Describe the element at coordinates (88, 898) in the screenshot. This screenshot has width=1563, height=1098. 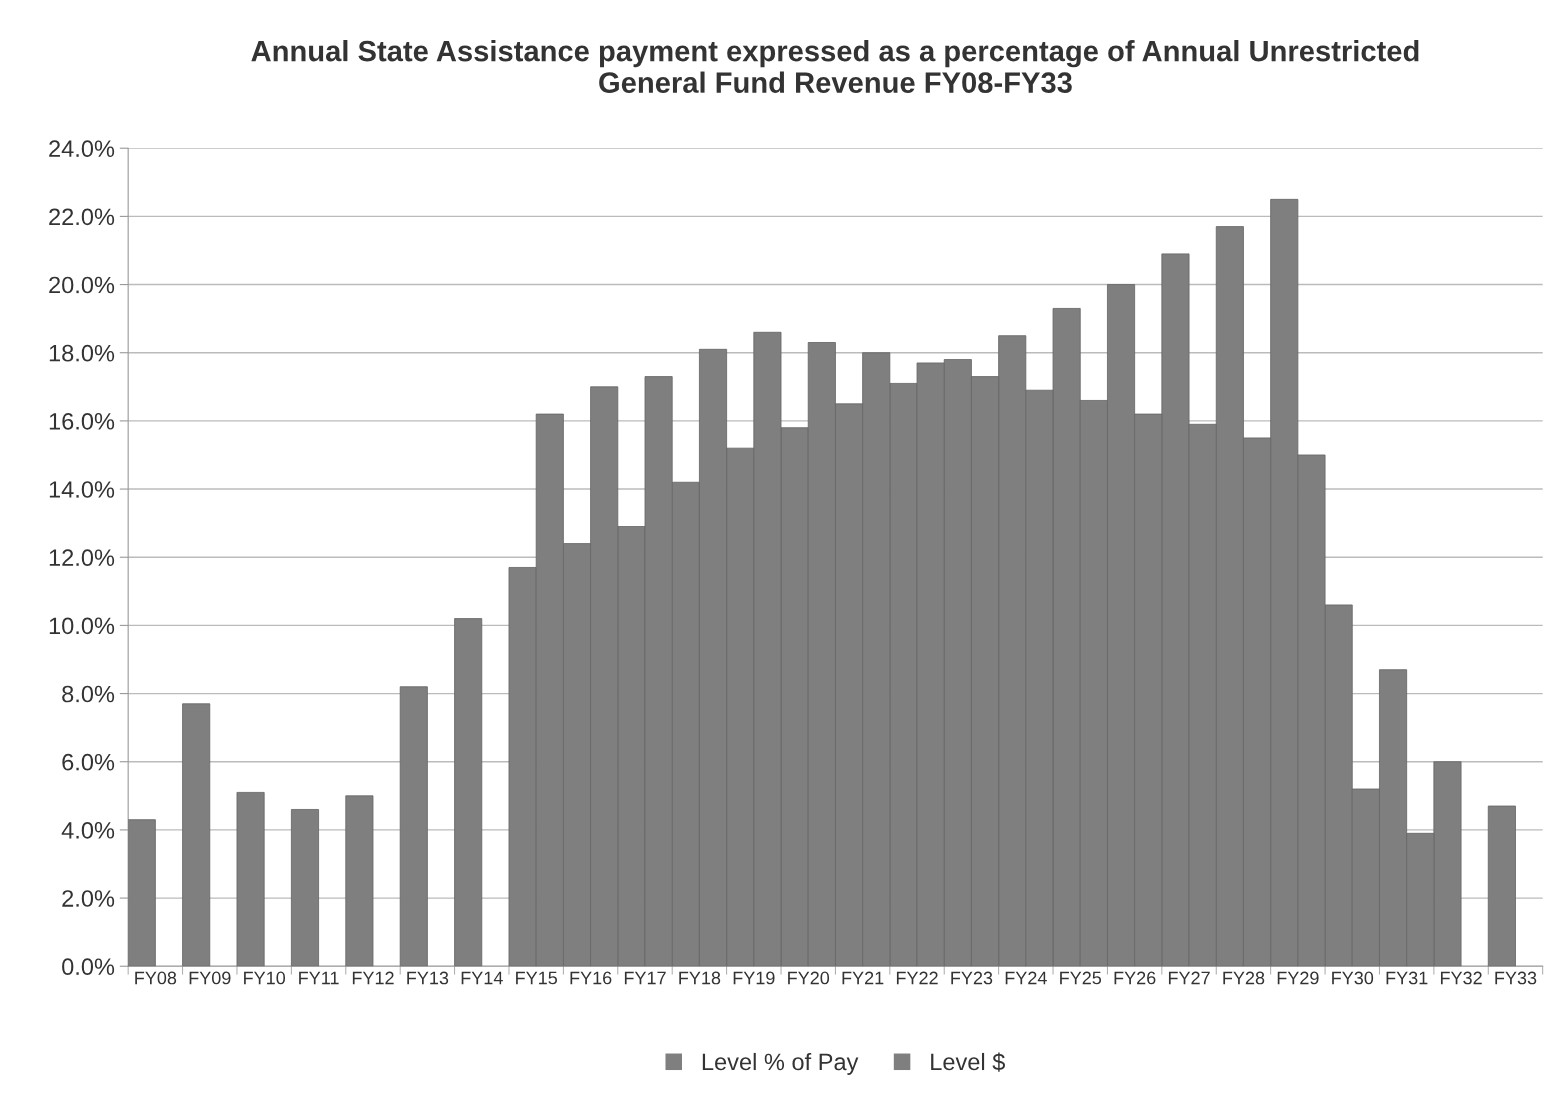
I see `y-tick-label: 2.0%` at that location.